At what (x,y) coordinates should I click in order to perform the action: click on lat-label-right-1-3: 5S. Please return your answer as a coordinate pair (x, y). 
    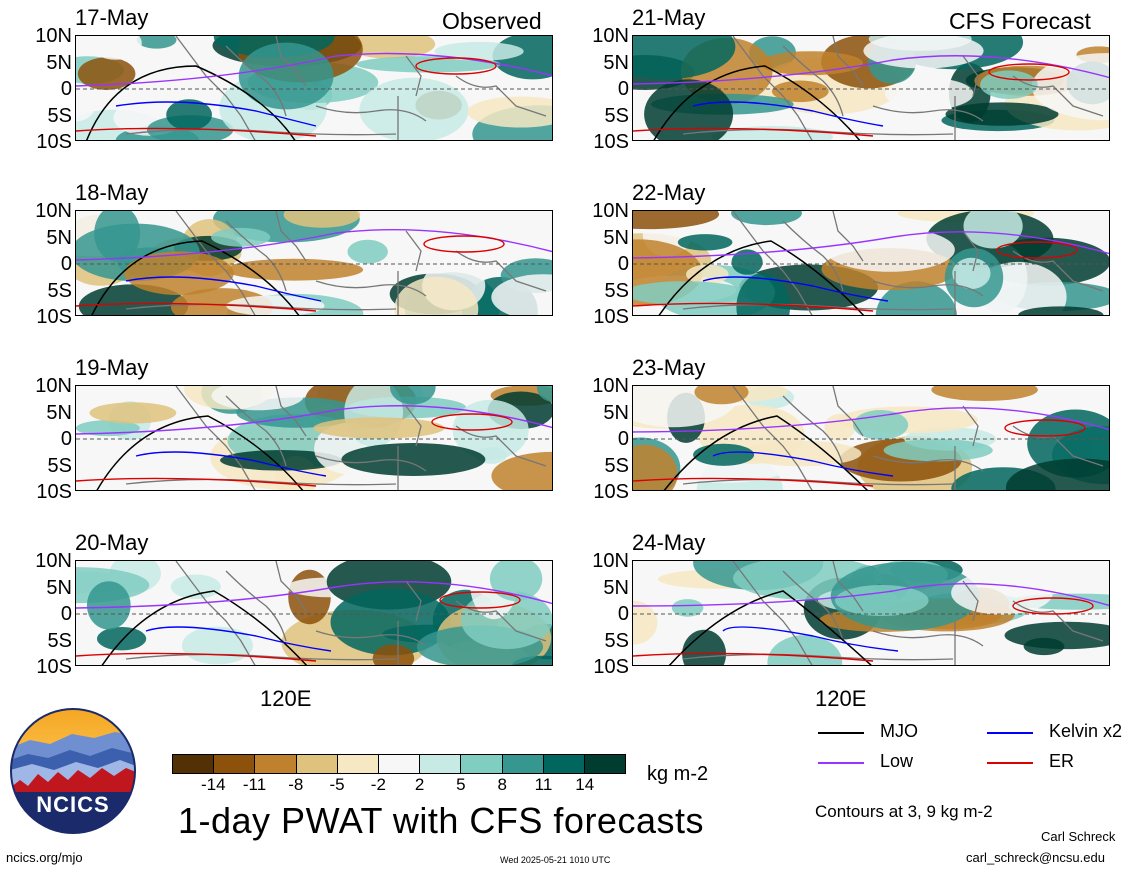
    Looking at the image, I should click on (616, 290).